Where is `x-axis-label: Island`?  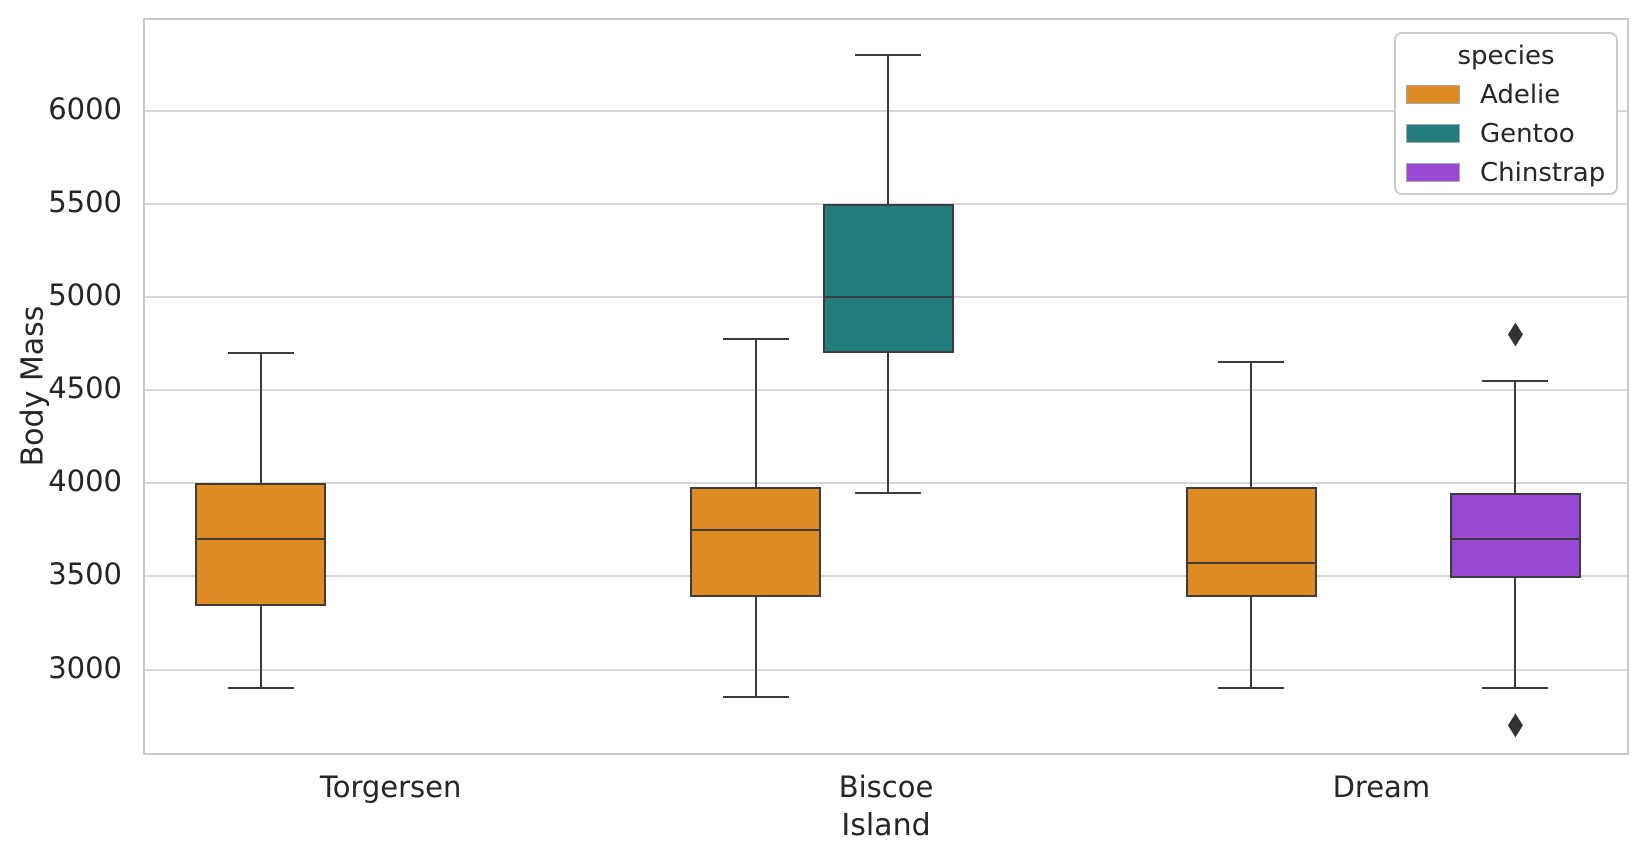 x-axis-label: Island is located at coordinates (886, 825).